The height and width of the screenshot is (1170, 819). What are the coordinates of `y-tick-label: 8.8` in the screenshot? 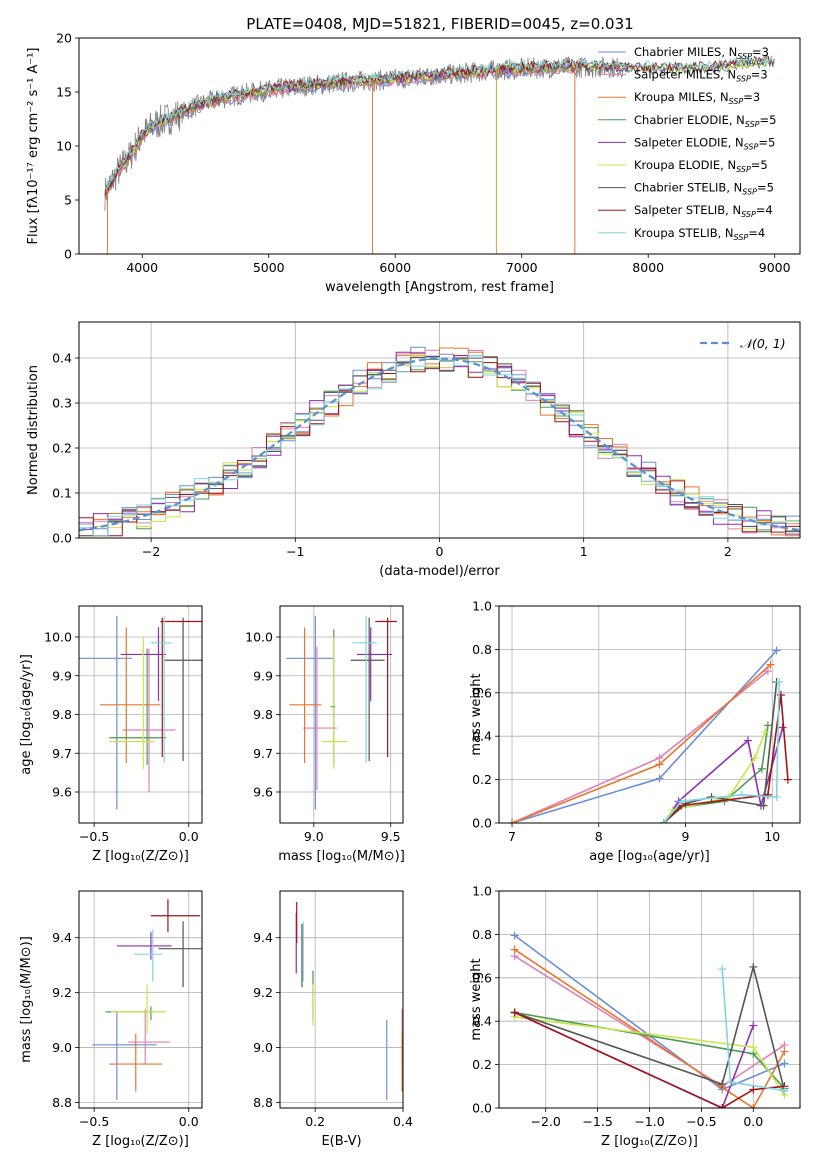 It's located at (263, 1102).